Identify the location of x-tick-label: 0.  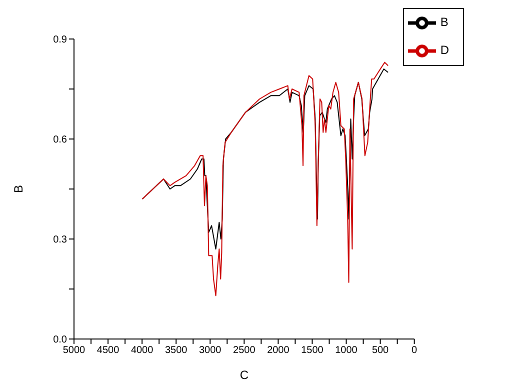
(415, 350).